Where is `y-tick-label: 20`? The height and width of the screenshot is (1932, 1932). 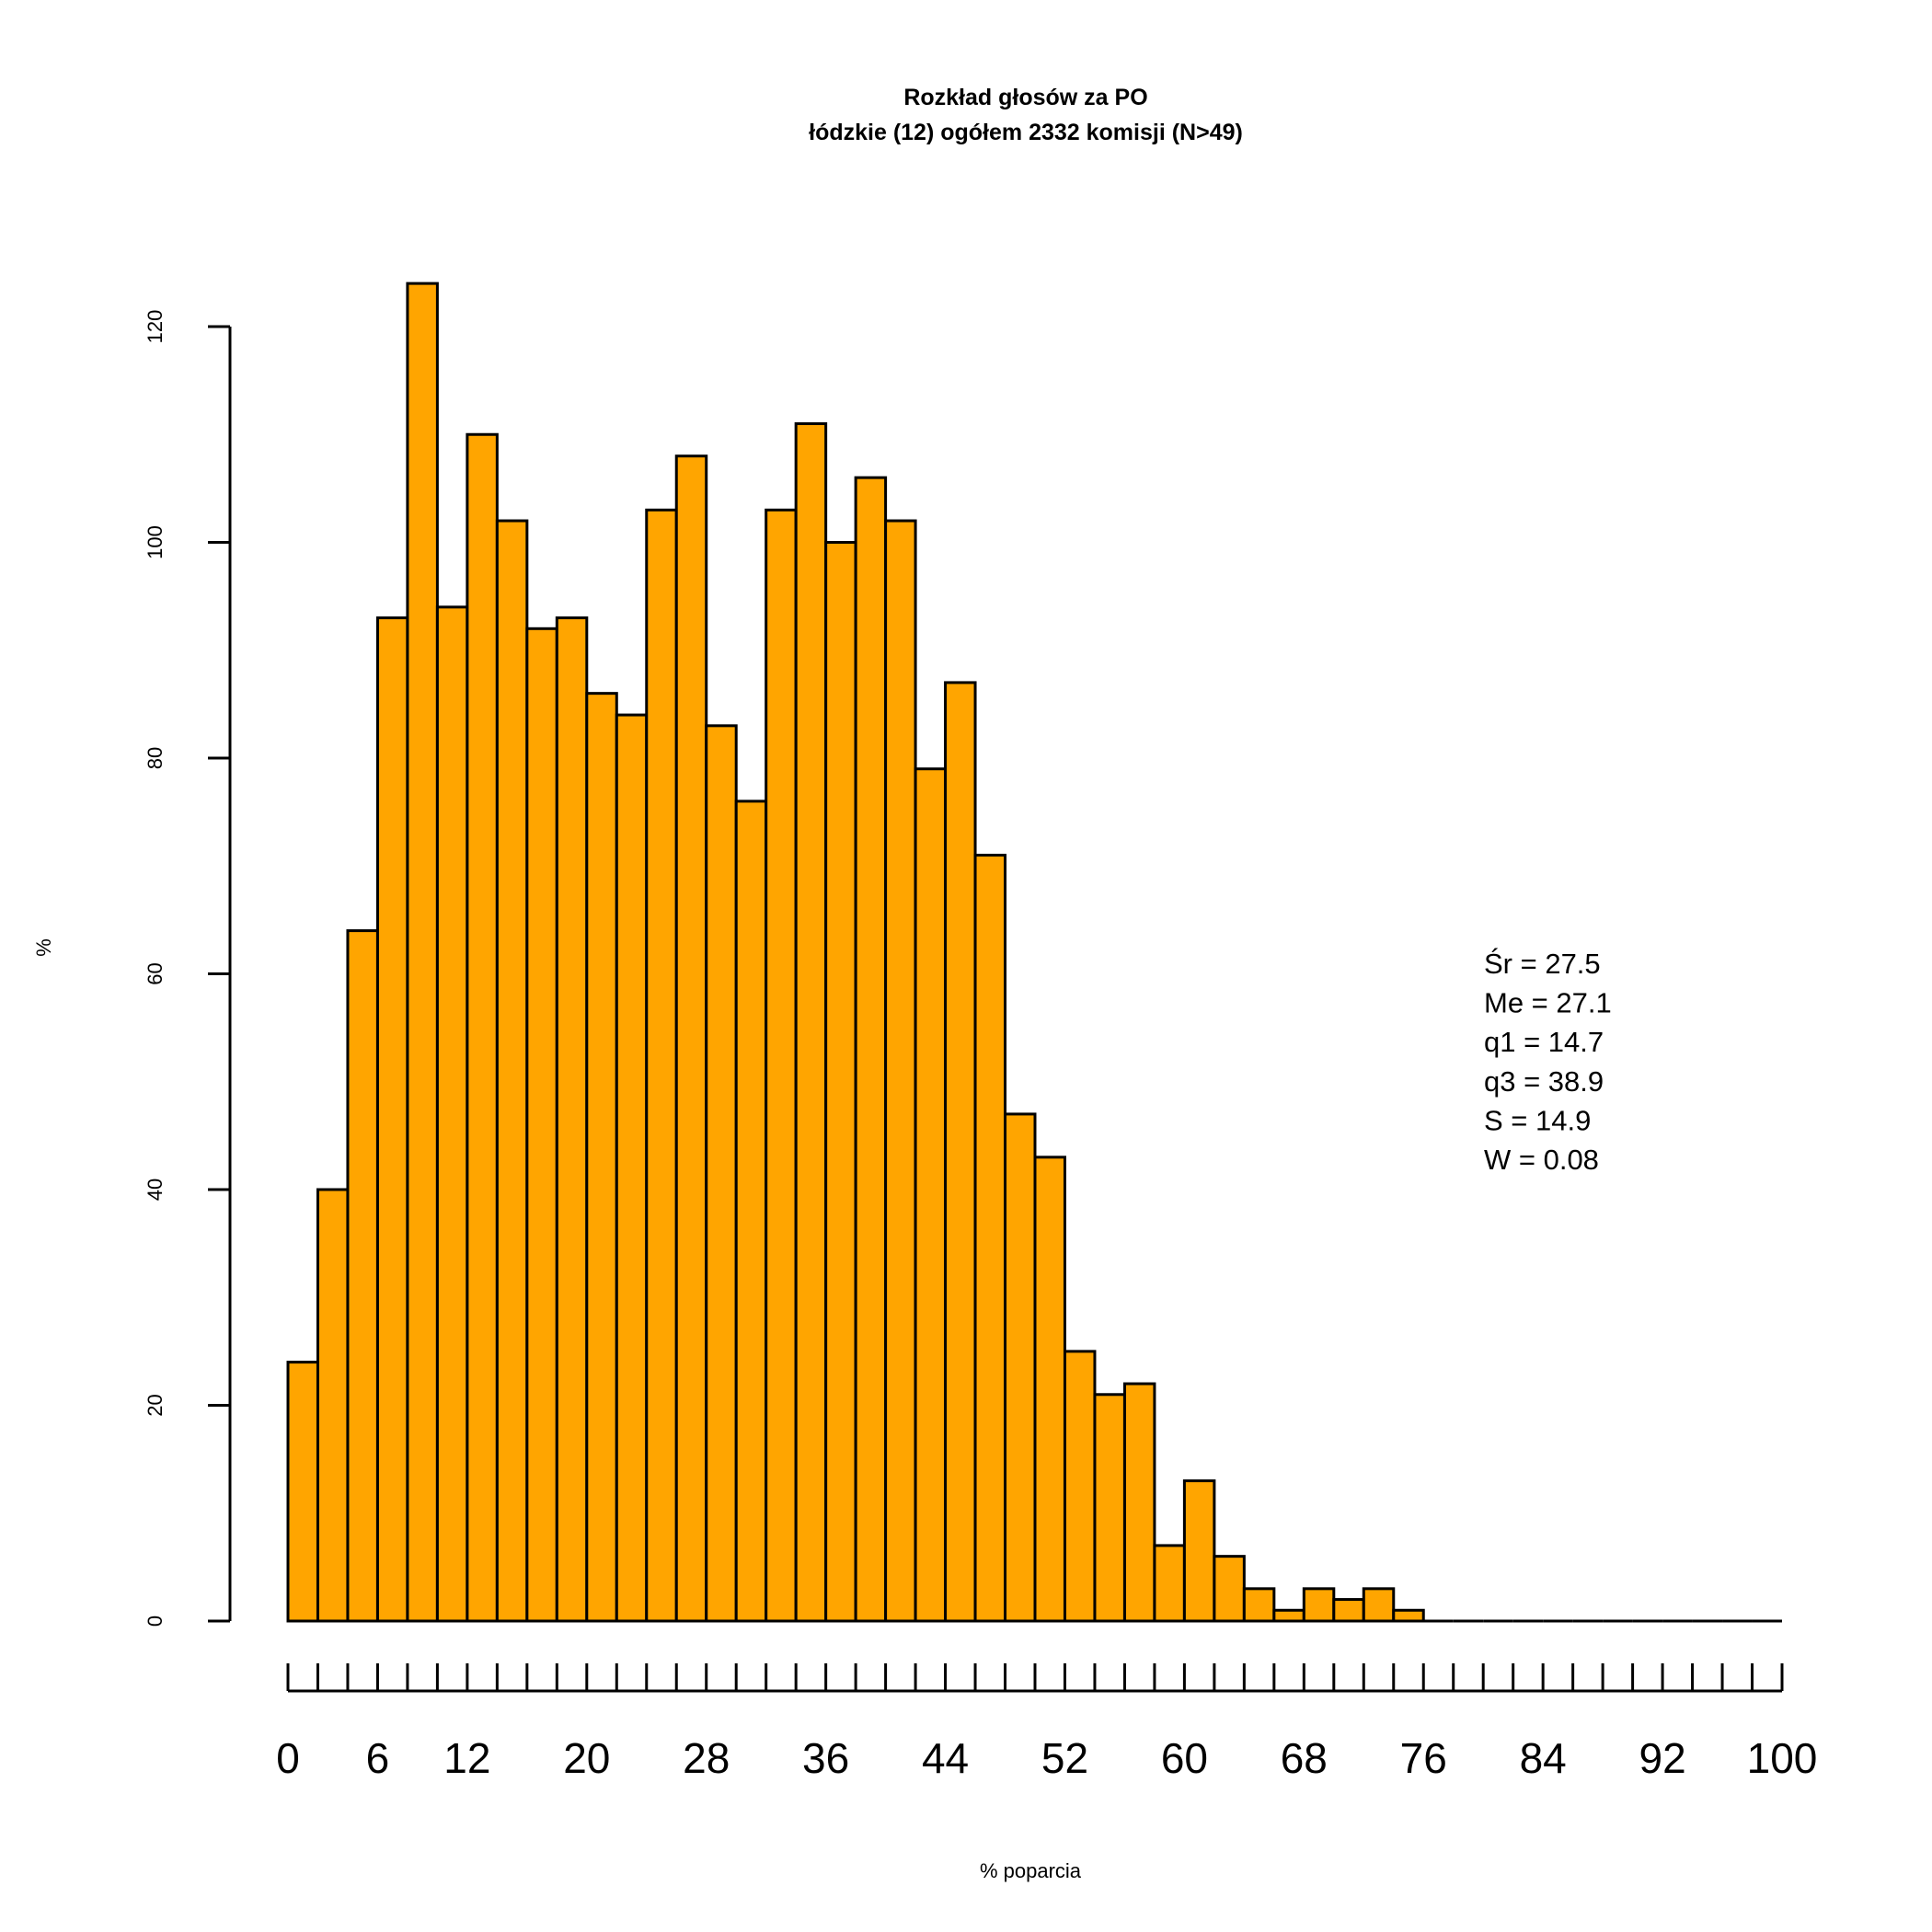
y-tick-label: 20 is located at coordinates (155, 1405).